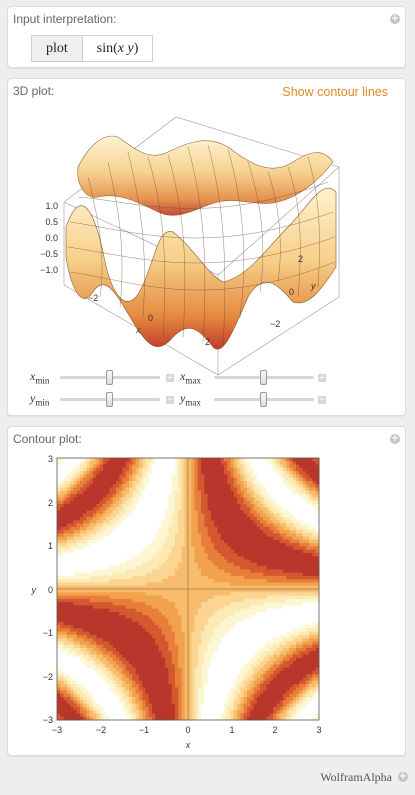 The width and height of the screenshot is (415, 795). I want to click on slider-ymin: ymin +, so click(105, 399).